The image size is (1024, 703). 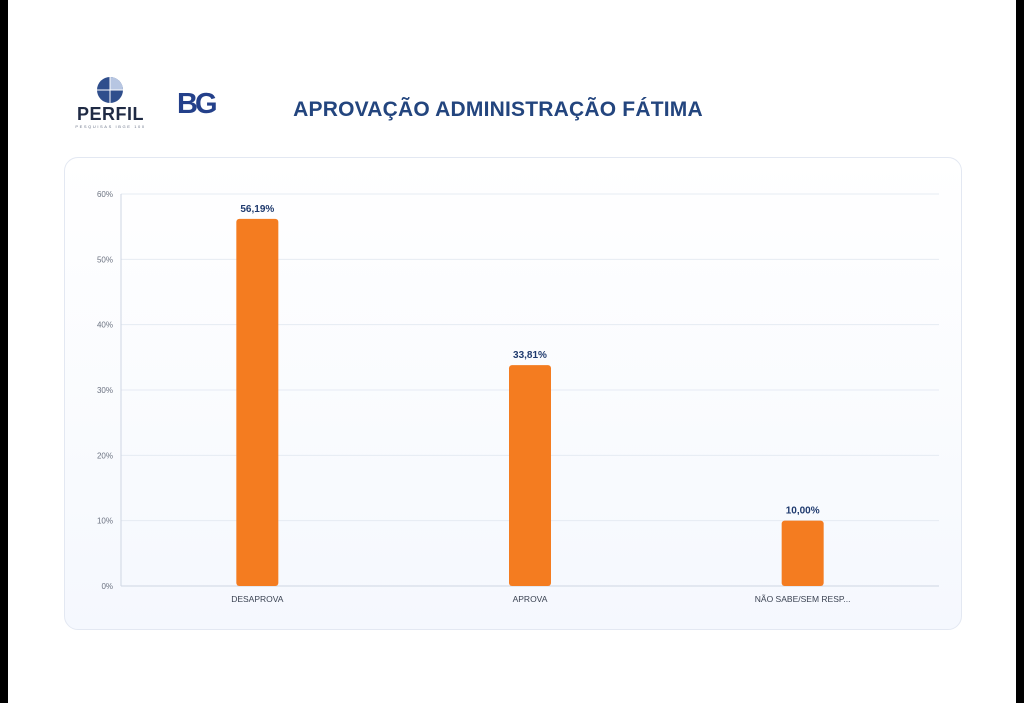 I want to click on perfil-logo: PERFIL PESQUISAS IBGE 100, so click(x=110, y=104).